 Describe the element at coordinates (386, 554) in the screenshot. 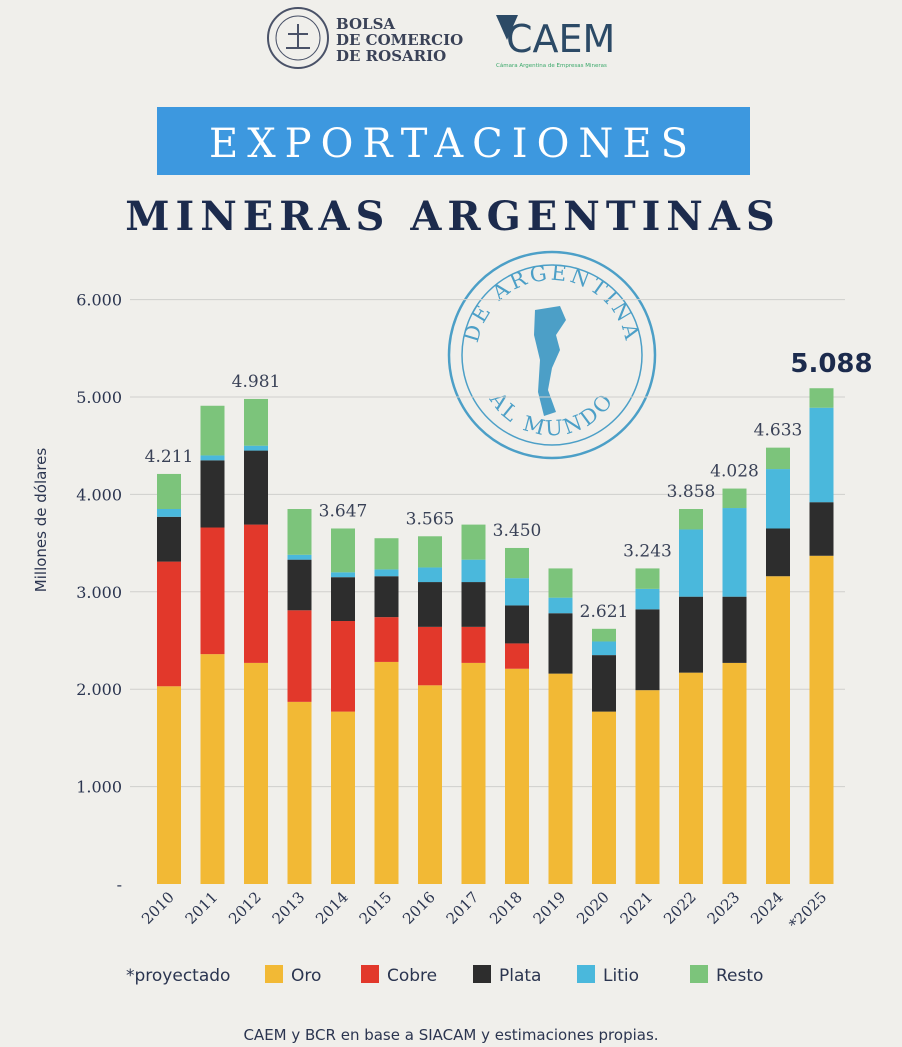

I see `bar-resto-2015` at that location.